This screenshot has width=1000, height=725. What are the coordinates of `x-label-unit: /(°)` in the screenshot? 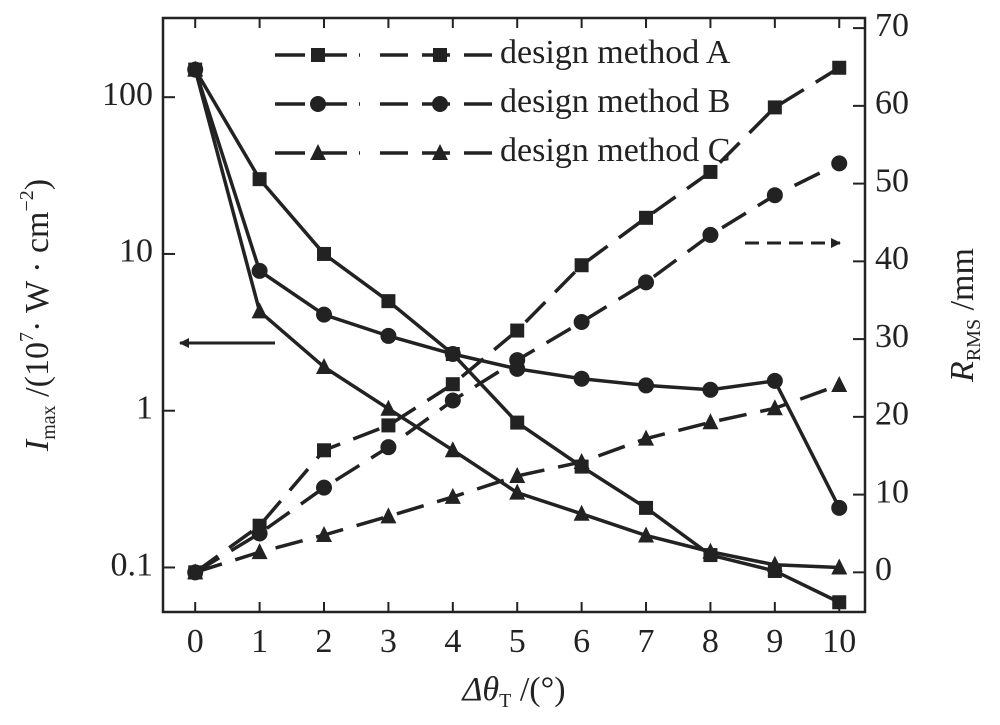 It's located at (538, 689).